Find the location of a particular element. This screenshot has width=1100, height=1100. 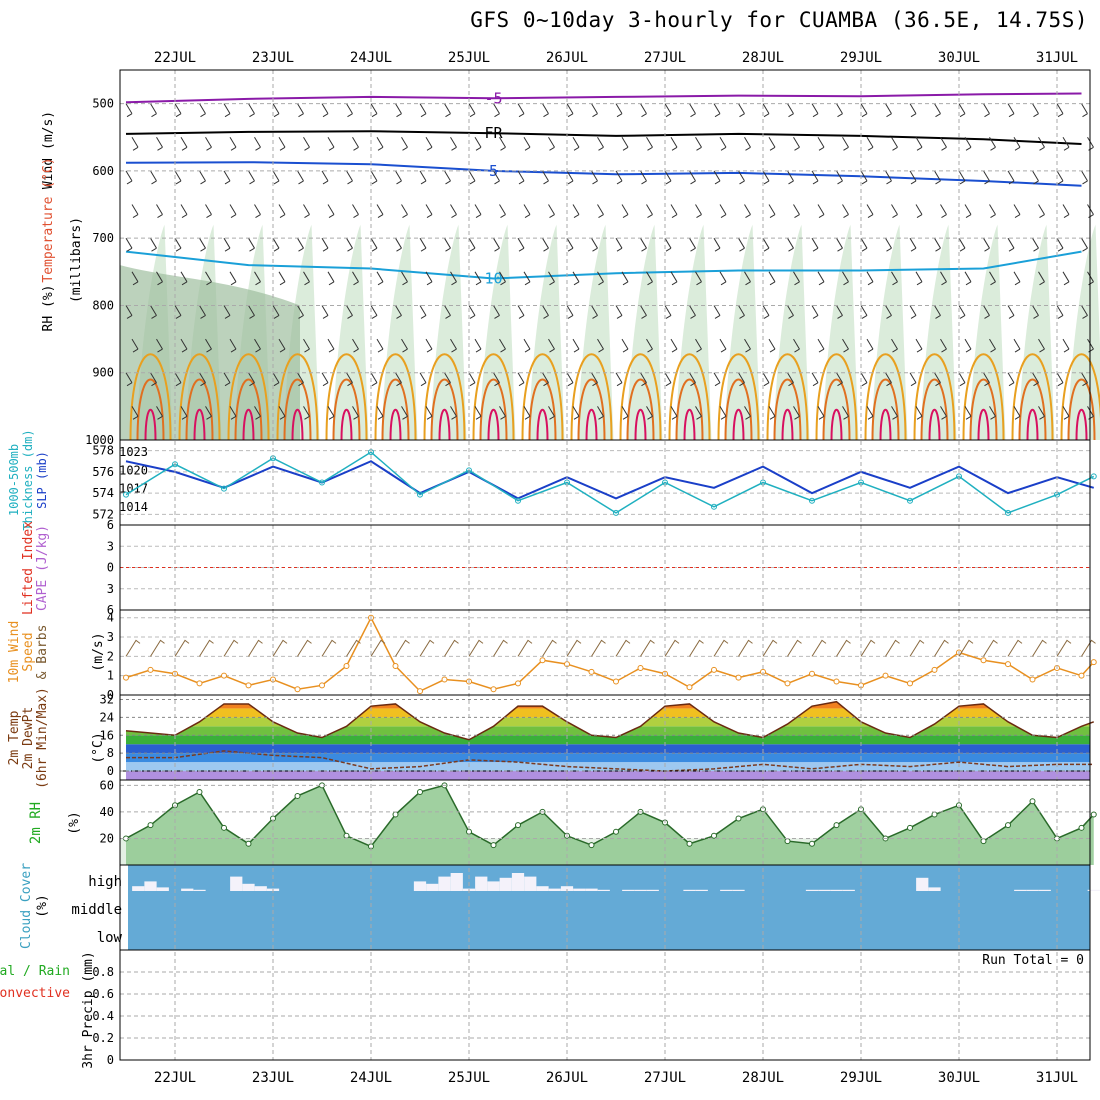

slp-tick: 1023 is located at coordinates (133, 452).